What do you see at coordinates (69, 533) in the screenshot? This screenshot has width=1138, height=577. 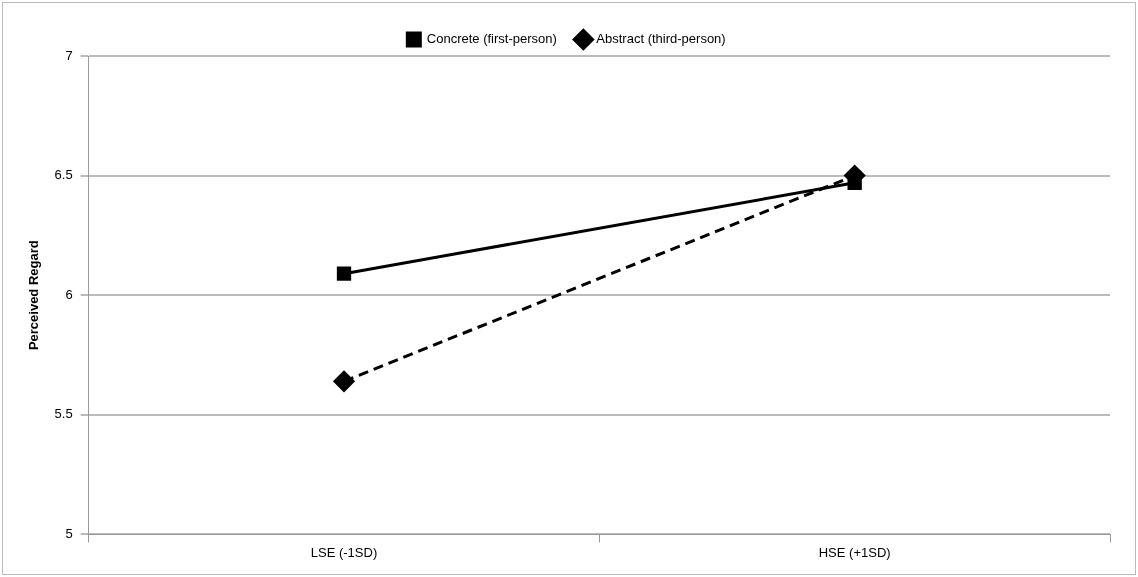 I see `y-tick-label: 5` at bounding box center [69, 533].